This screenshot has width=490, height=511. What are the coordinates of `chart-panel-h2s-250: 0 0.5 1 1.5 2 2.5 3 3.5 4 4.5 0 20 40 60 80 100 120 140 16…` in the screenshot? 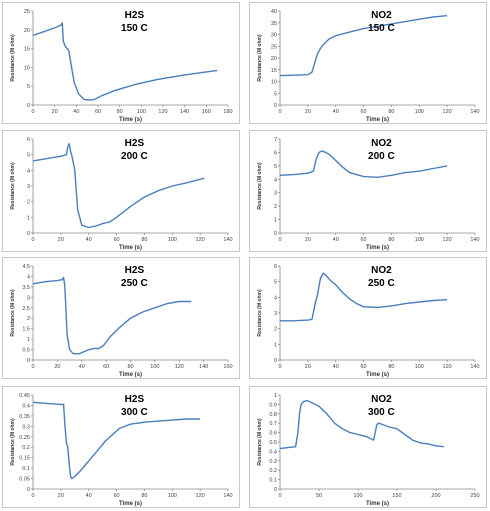 It's located at (121, 318).